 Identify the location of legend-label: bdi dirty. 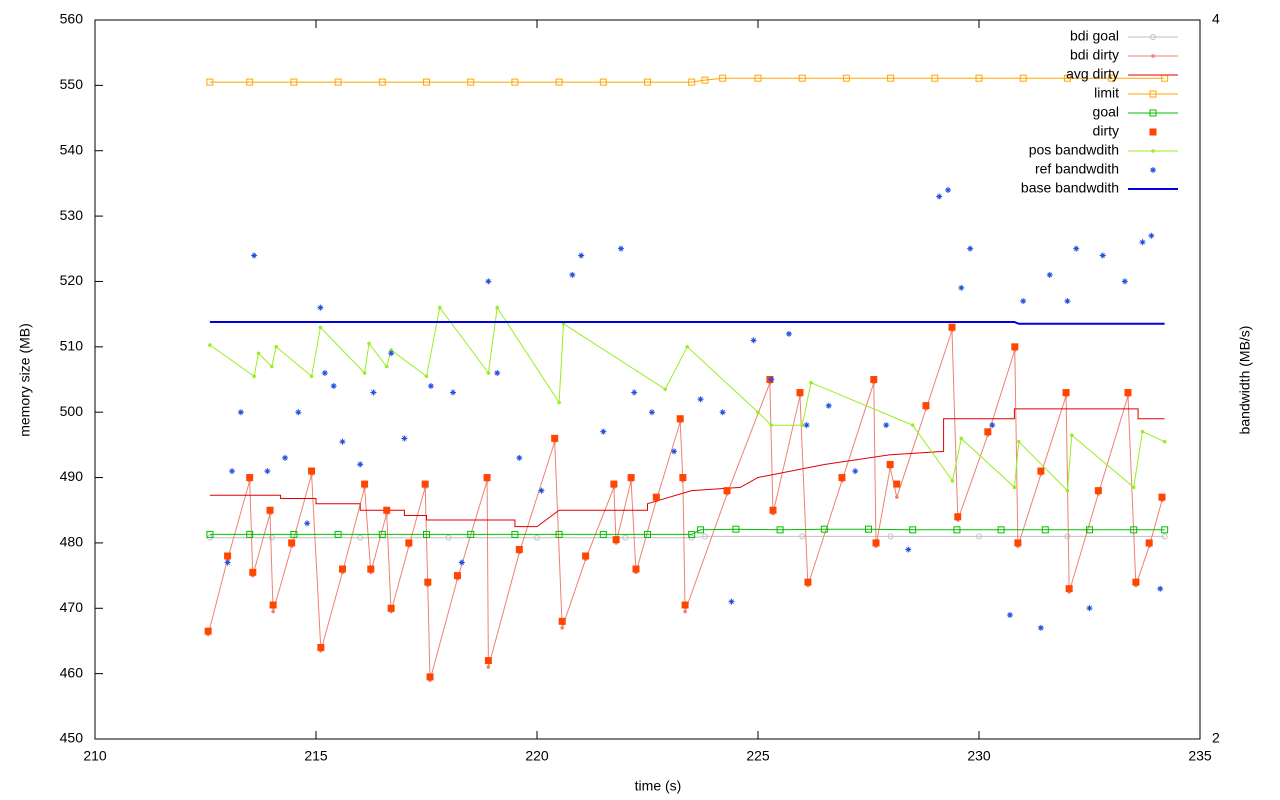
(1094, 55).